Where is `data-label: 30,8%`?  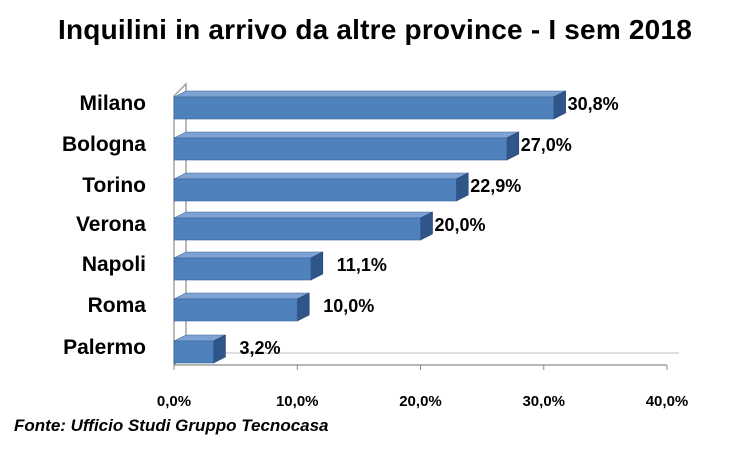 data-label: 30,8% is located at coordinates (593, 104).